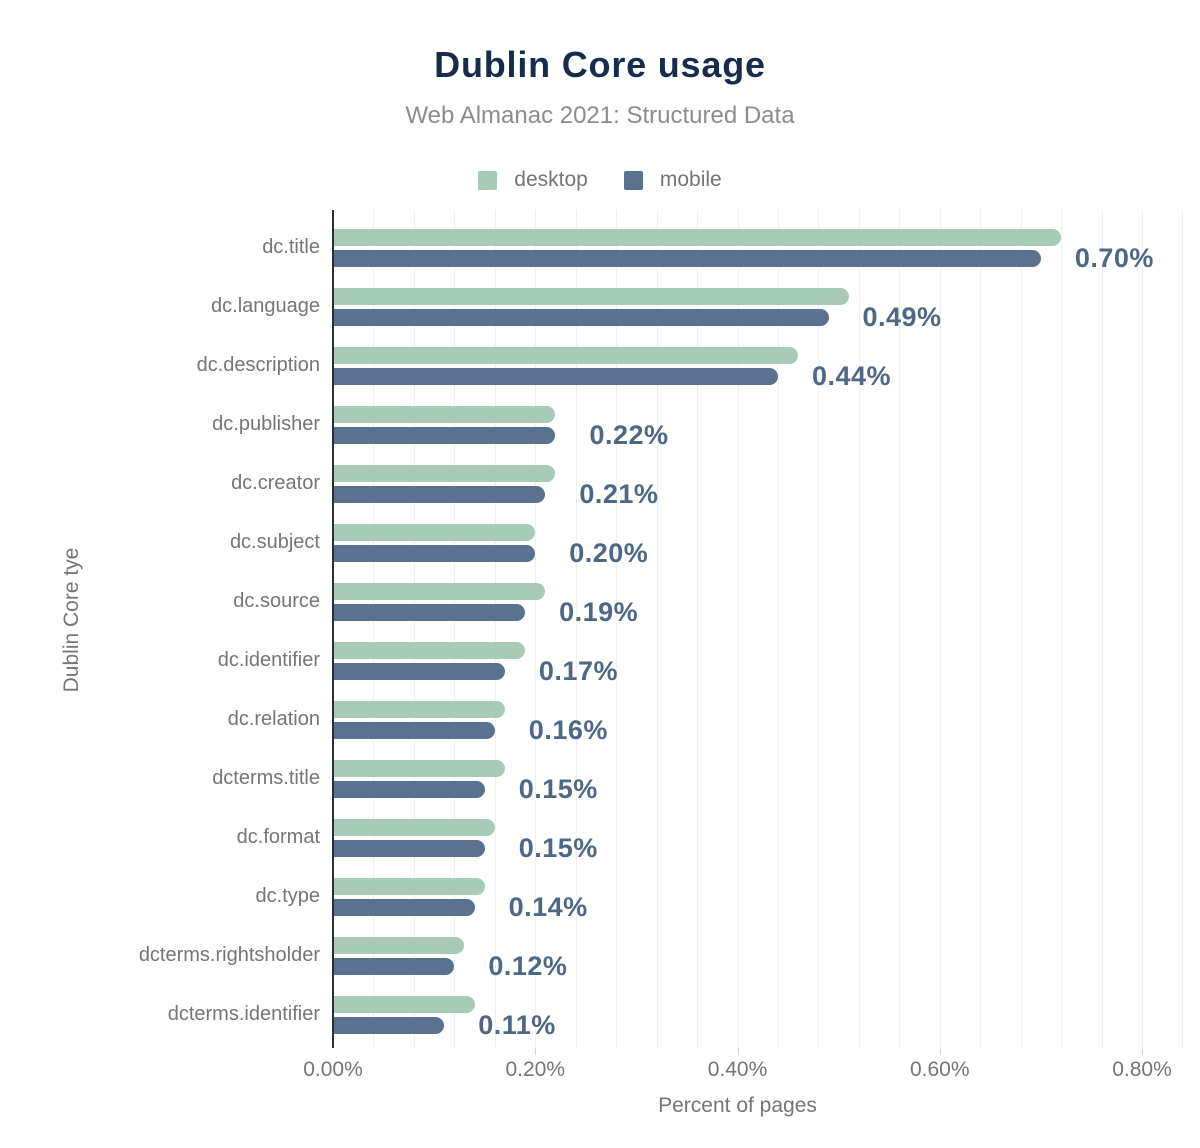 Image resolution: width=1200 pixels, height=1148 pixels. I want to click on value-label: 0.70%, so click(1114, 257).